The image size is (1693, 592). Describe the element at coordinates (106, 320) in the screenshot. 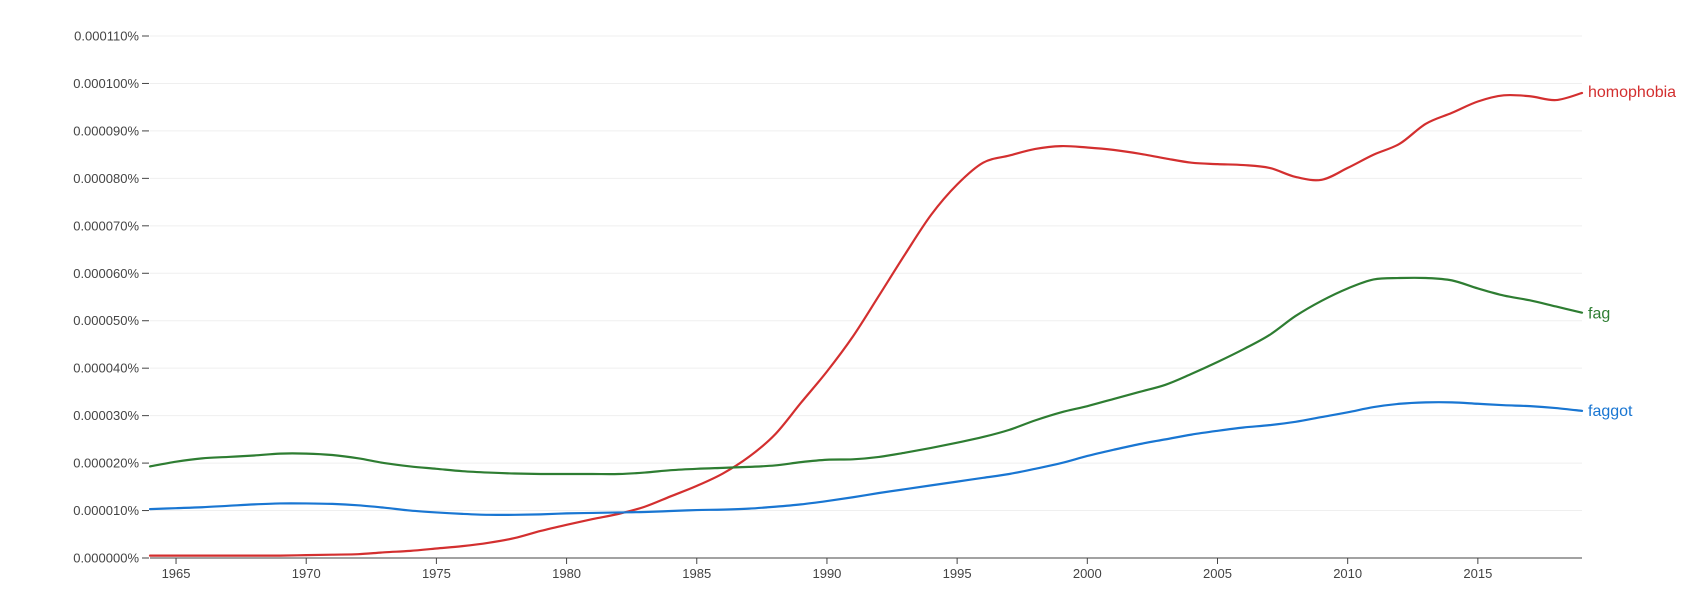

I see `y-tick-label: 0.000050%` at that location.